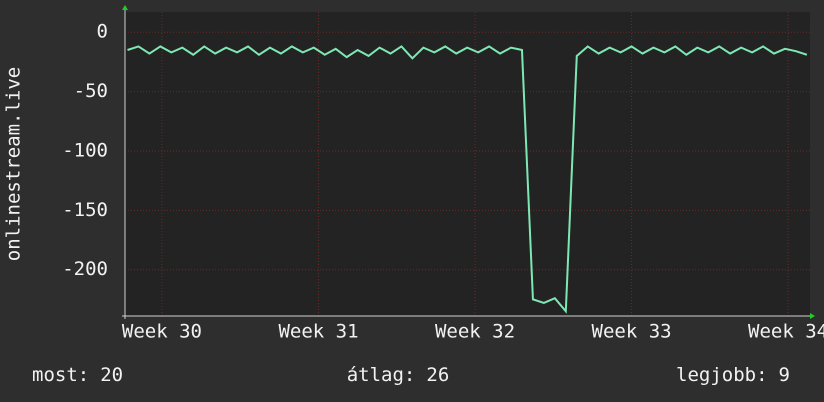  What do you see at coordinates (475, 332) in the screenshot?
I see `x-tick-label: Week 32` at bounding box center [475, 332].